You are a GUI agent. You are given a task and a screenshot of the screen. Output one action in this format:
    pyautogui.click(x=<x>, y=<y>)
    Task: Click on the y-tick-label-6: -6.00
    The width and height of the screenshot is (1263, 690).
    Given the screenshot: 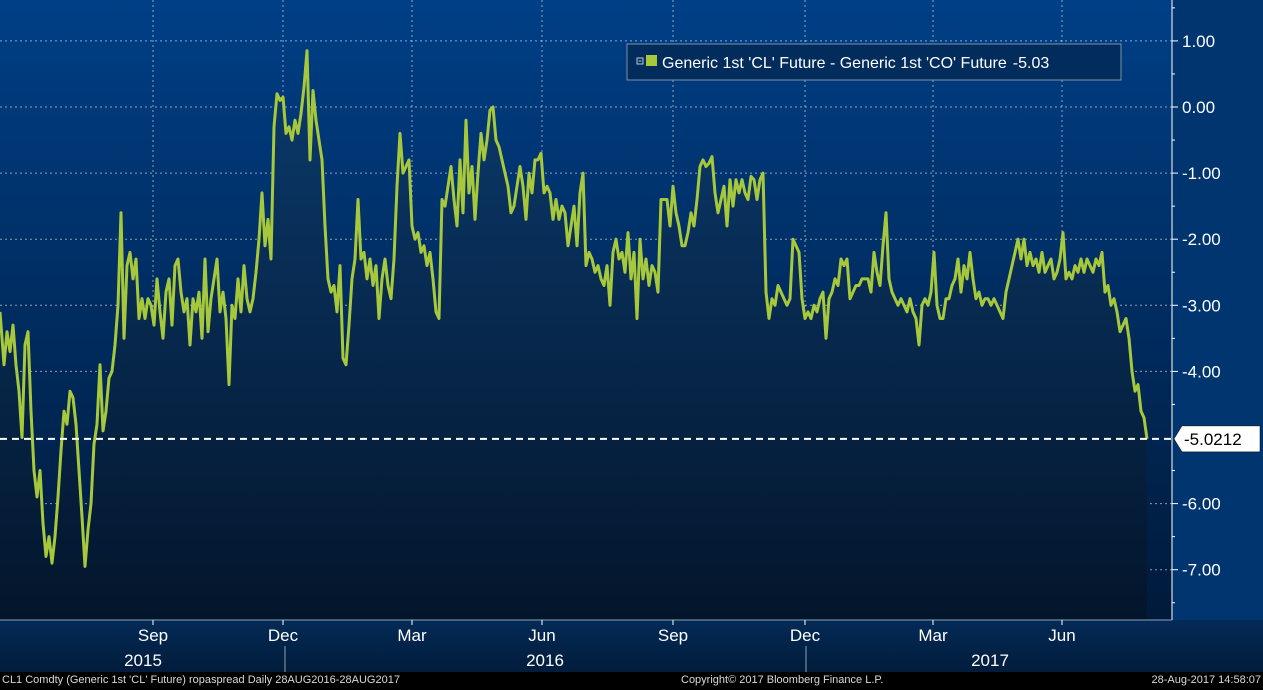 What is the action you would take?
    pyautogui.click(x=1201, y=504)
    